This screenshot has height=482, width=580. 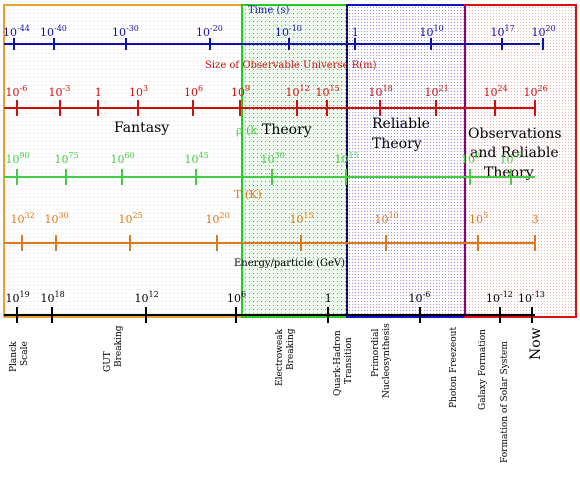 I want to click on event-nucleosynthesis-1: Primordial, so click(x=376, y=353).